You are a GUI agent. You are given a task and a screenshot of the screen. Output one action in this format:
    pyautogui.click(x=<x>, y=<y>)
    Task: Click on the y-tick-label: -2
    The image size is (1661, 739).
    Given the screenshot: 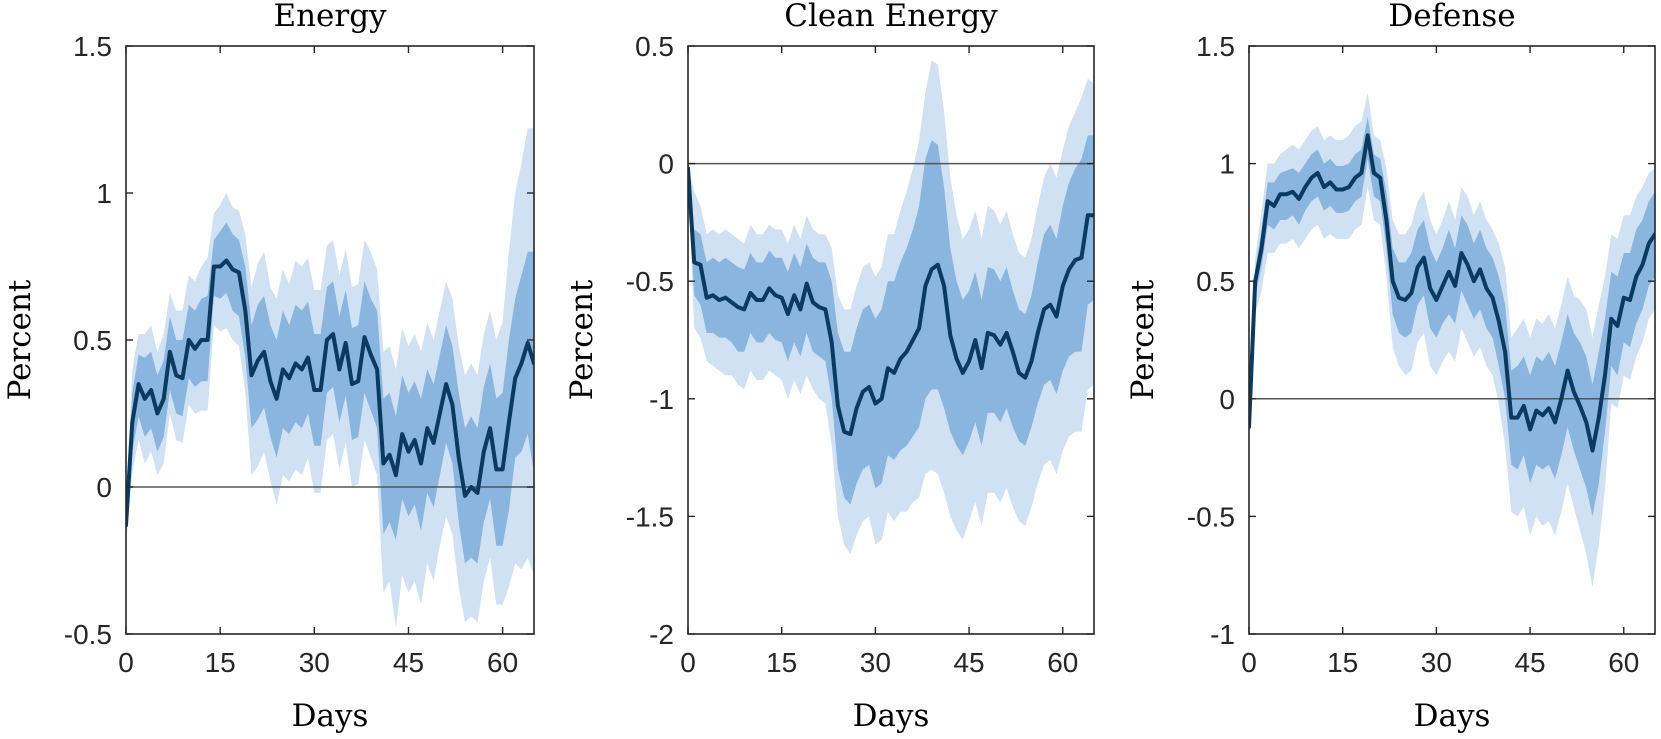 What is the action you would take?
    pyautogui.click(x=661, y=634)
    